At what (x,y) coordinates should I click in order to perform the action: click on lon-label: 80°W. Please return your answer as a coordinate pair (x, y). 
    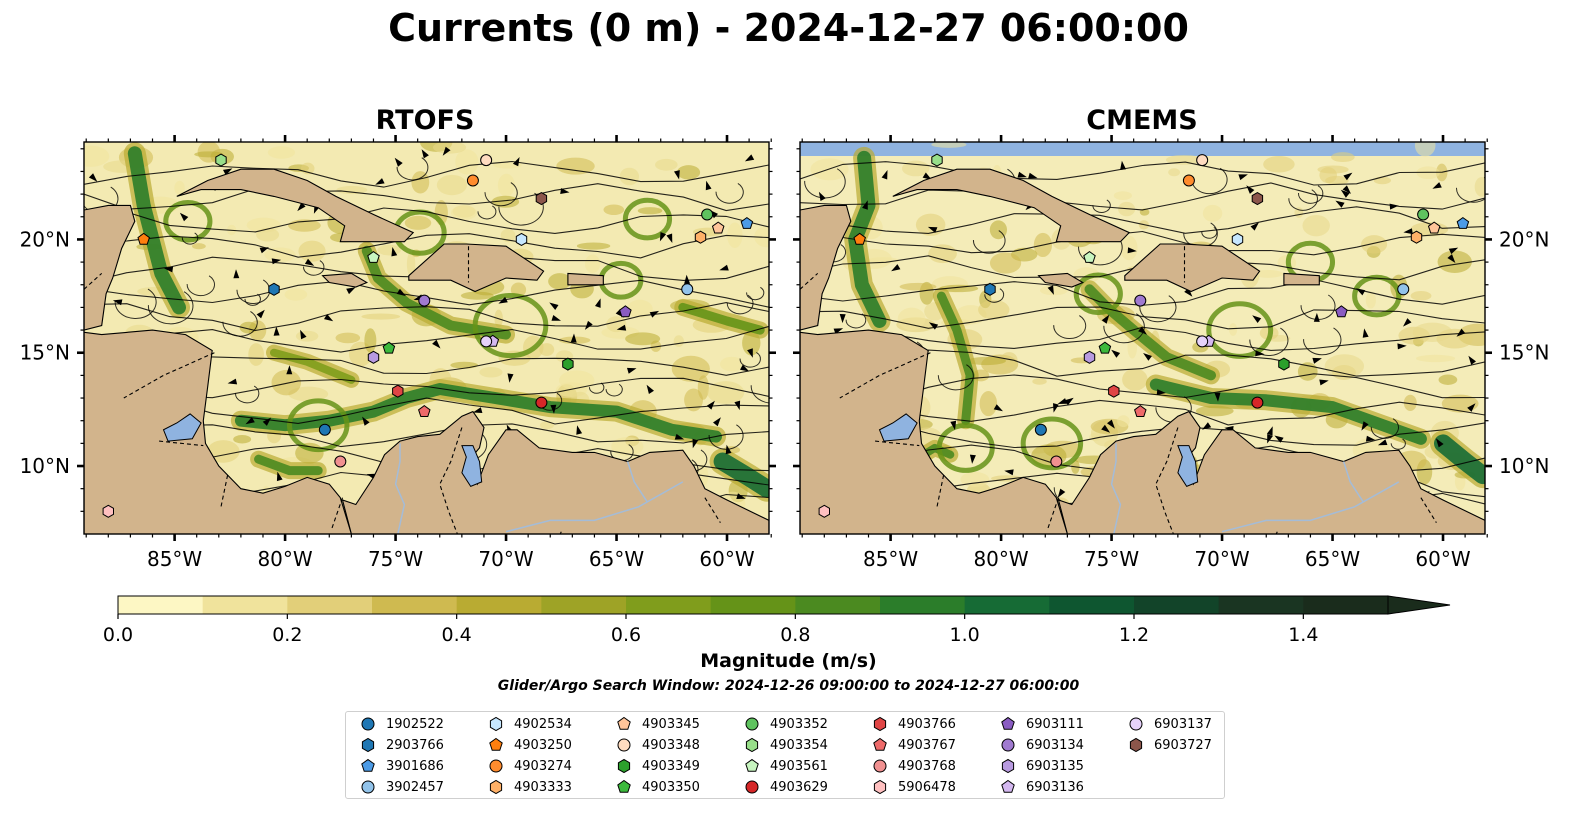
    Looking at the image, I should click on (284, 559).